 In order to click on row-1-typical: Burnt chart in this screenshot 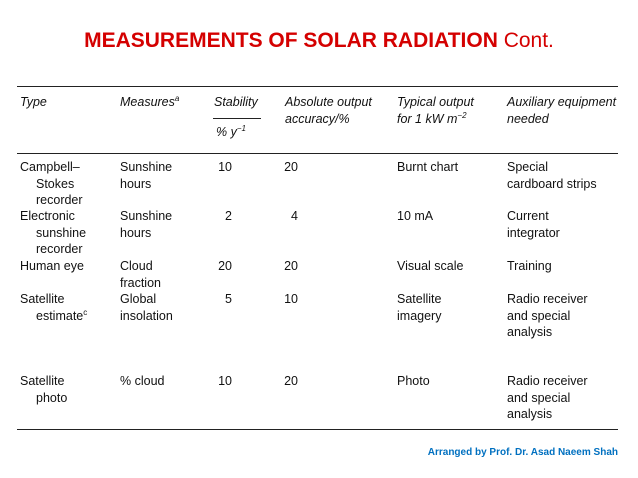, I will do `click(428, 167)`.